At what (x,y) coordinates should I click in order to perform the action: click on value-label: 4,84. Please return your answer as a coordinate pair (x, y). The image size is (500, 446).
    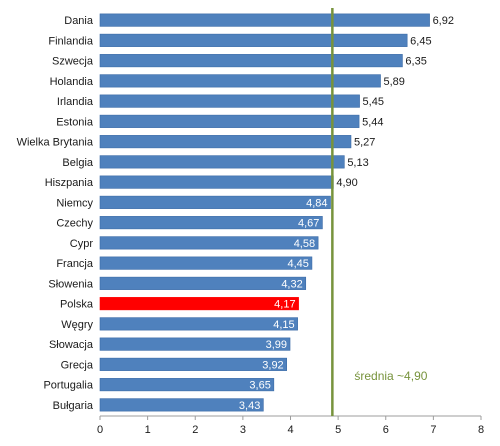
    Looking at the image, I should click on (316, 203).